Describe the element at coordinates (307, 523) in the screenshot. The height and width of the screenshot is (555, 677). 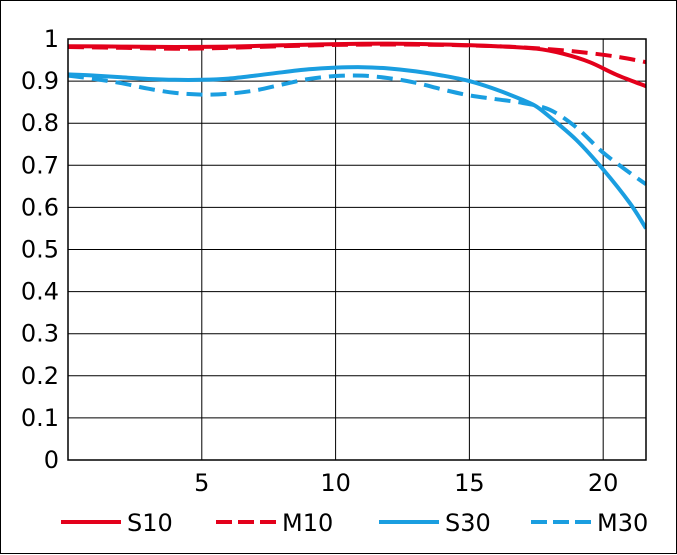
I see `legend-label: M10` at that location.